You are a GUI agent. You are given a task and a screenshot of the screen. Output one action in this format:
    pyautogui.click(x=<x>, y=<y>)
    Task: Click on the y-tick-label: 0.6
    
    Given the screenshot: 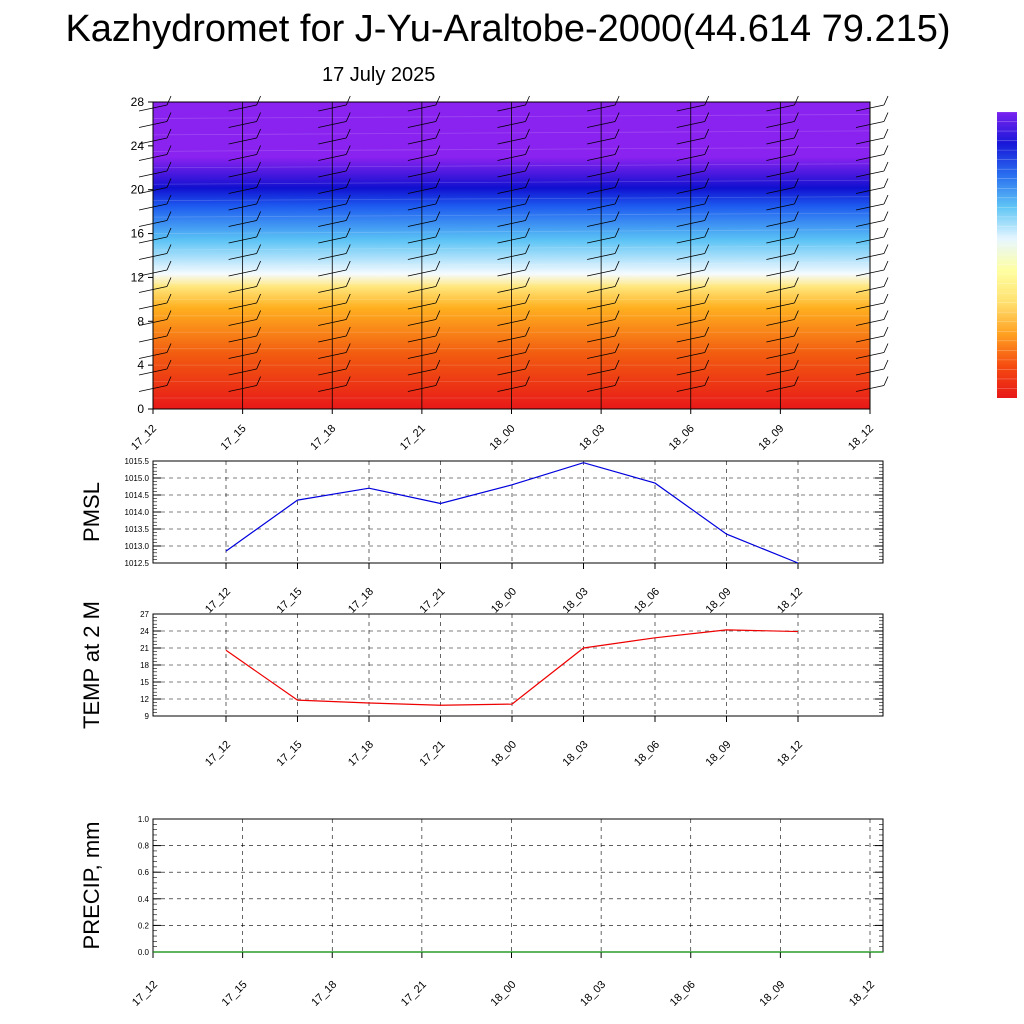 What is the action you would take?
    pyautogui.click(x=144, y=872)
    